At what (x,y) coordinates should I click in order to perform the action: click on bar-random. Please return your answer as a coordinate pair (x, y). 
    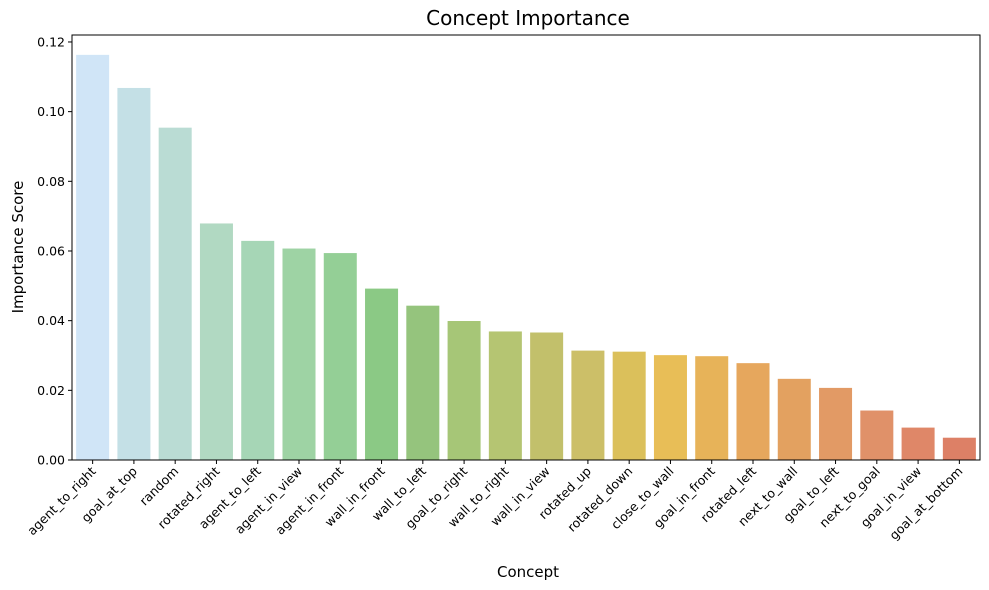
    Looking at the image, I should click on (175, 293).